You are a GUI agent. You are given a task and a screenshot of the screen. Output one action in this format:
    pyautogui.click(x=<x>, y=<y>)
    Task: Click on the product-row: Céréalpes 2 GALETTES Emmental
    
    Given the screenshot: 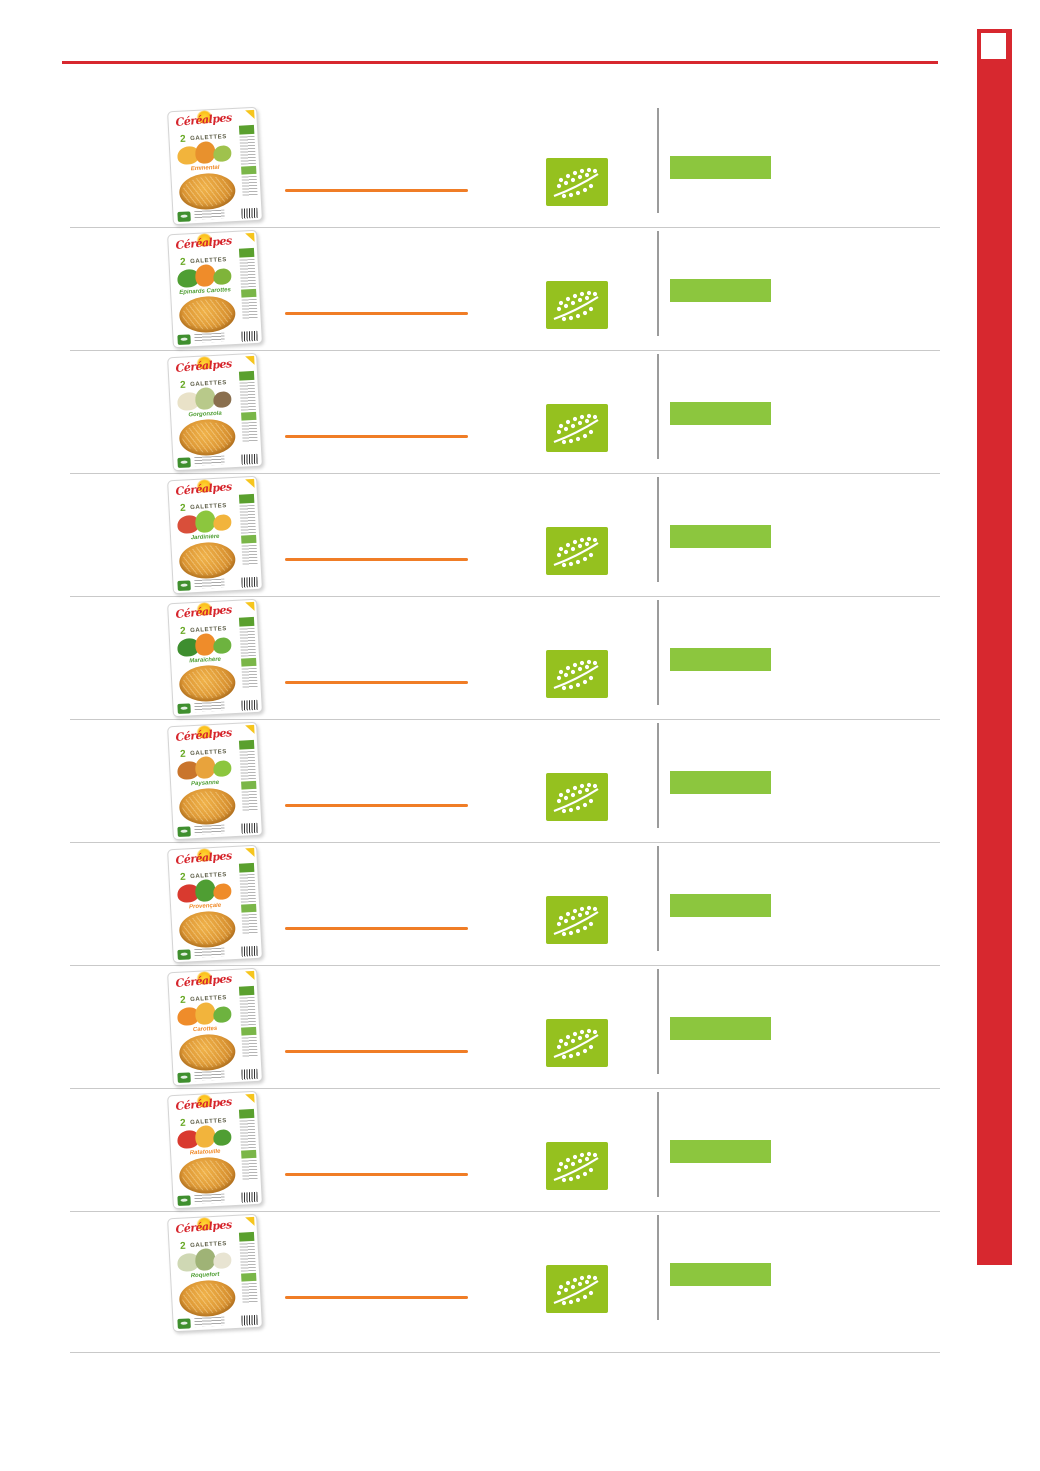 What is the action you would take?
    pyautogui.click(x=505, y=166)
    